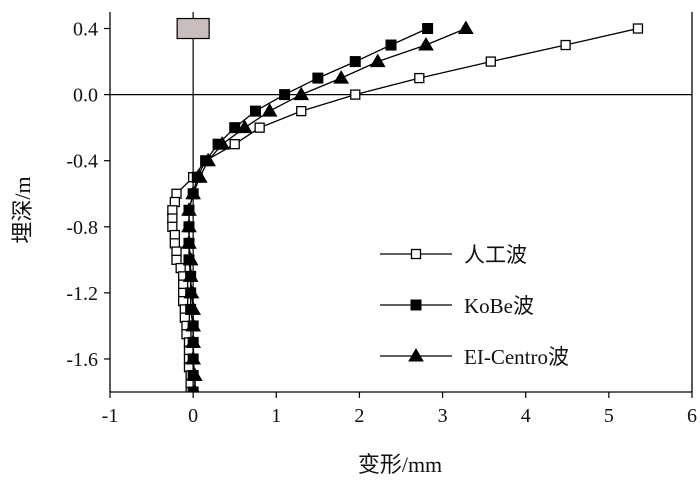  Describe the element at coordinates (457, 306) in the screenshot. I see `legend-entry-2: KoBe波` at that location.